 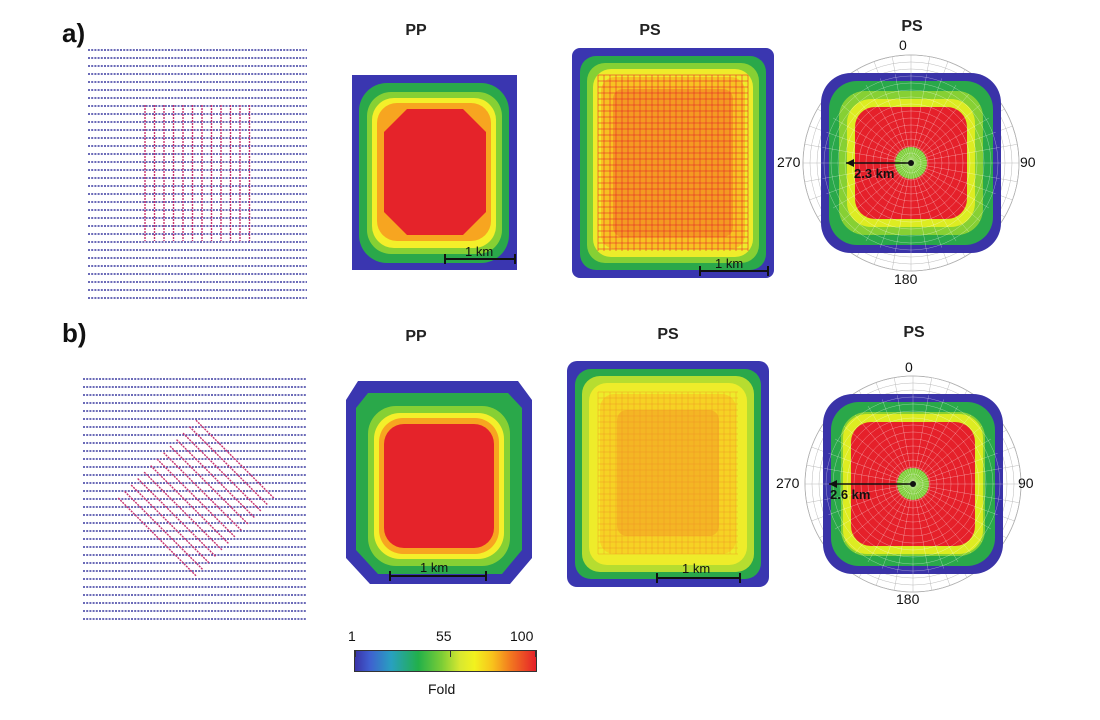 I want to click on polar-radius-label-a: 2.3 km, so click(x=874, y=173).